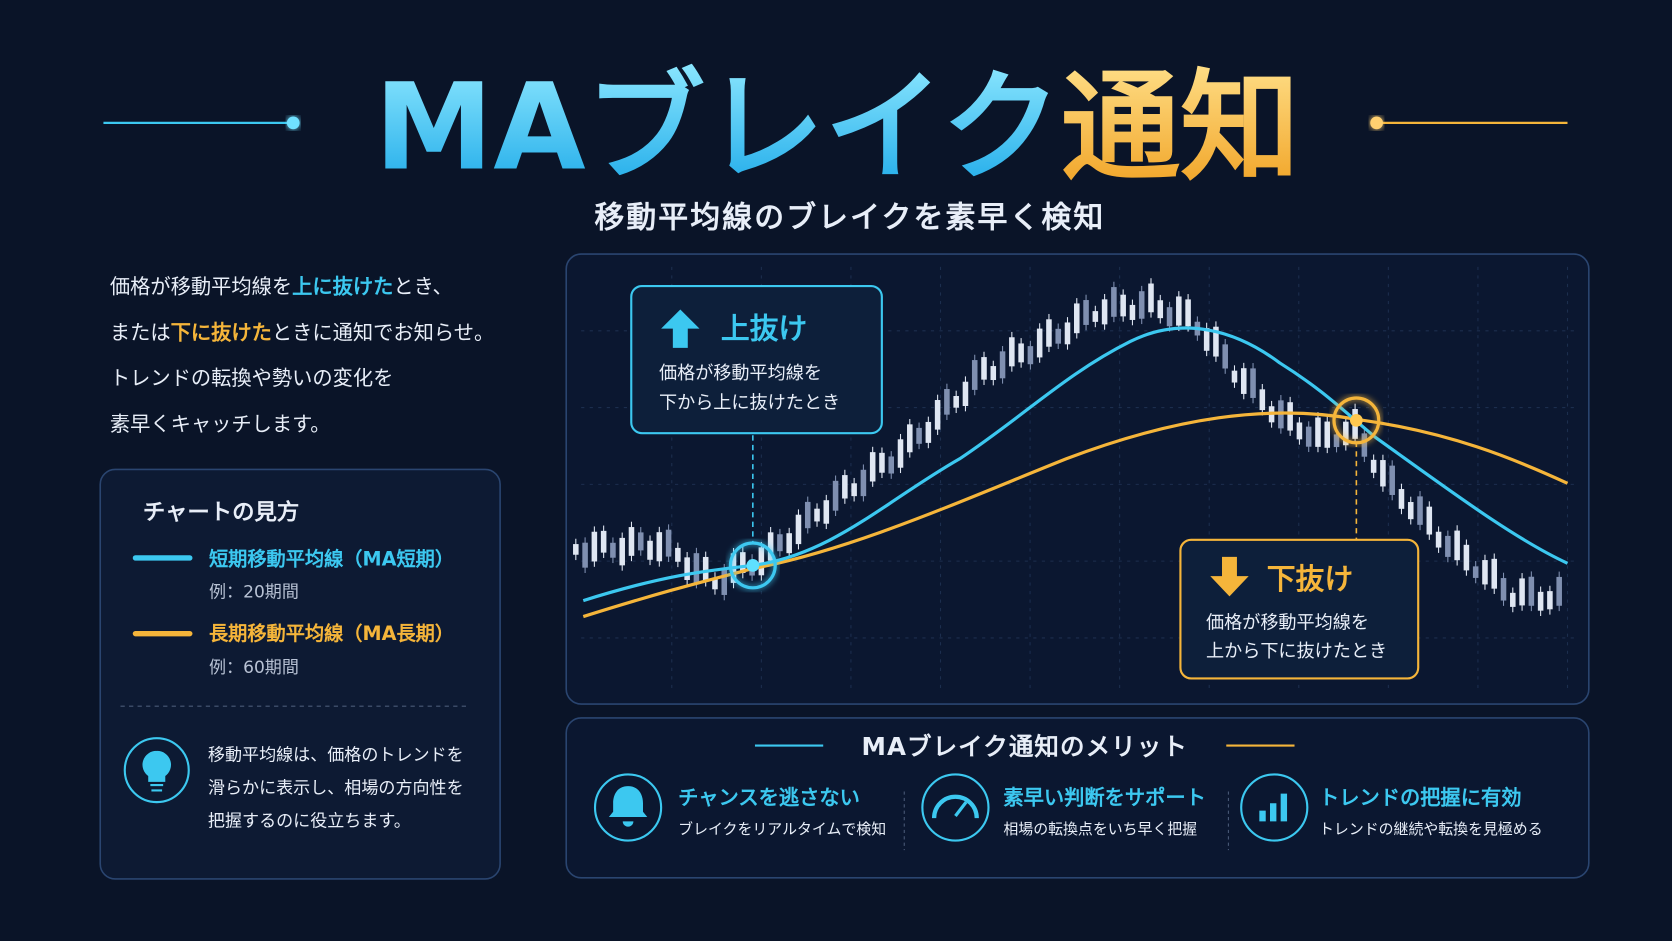 The height and width of the screenshot is (941, 1672). Describe the element at coordinates (1025, 746) in the screenshot. I see `merits-title: MAブレイク通知のメリット` at that location.